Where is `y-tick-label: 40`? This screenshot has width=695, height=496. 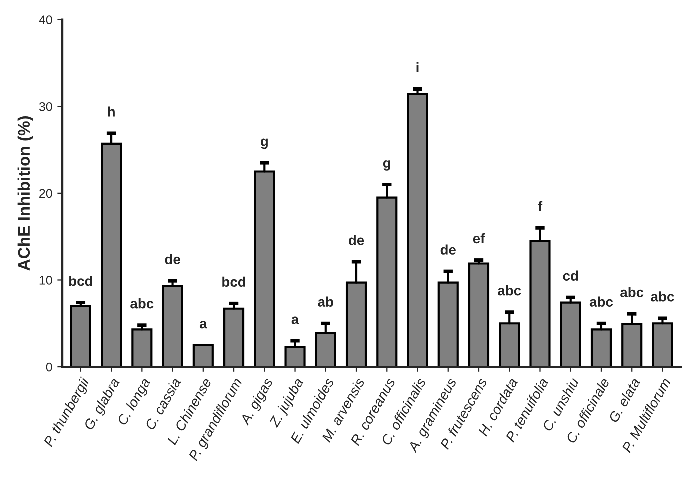
y-tick-label: 40 is located at coordinates (45, 20).